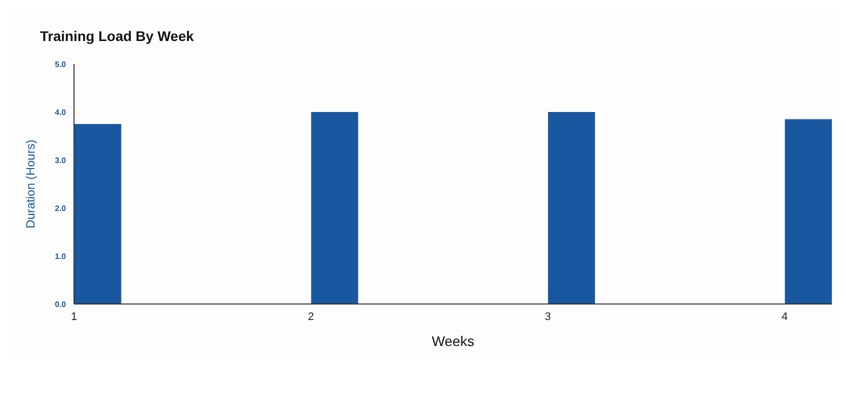 Image resolution: width=846 pixels, height=393 pixels. I want to click on y-tick-label: 1.0, so click(60, 256).